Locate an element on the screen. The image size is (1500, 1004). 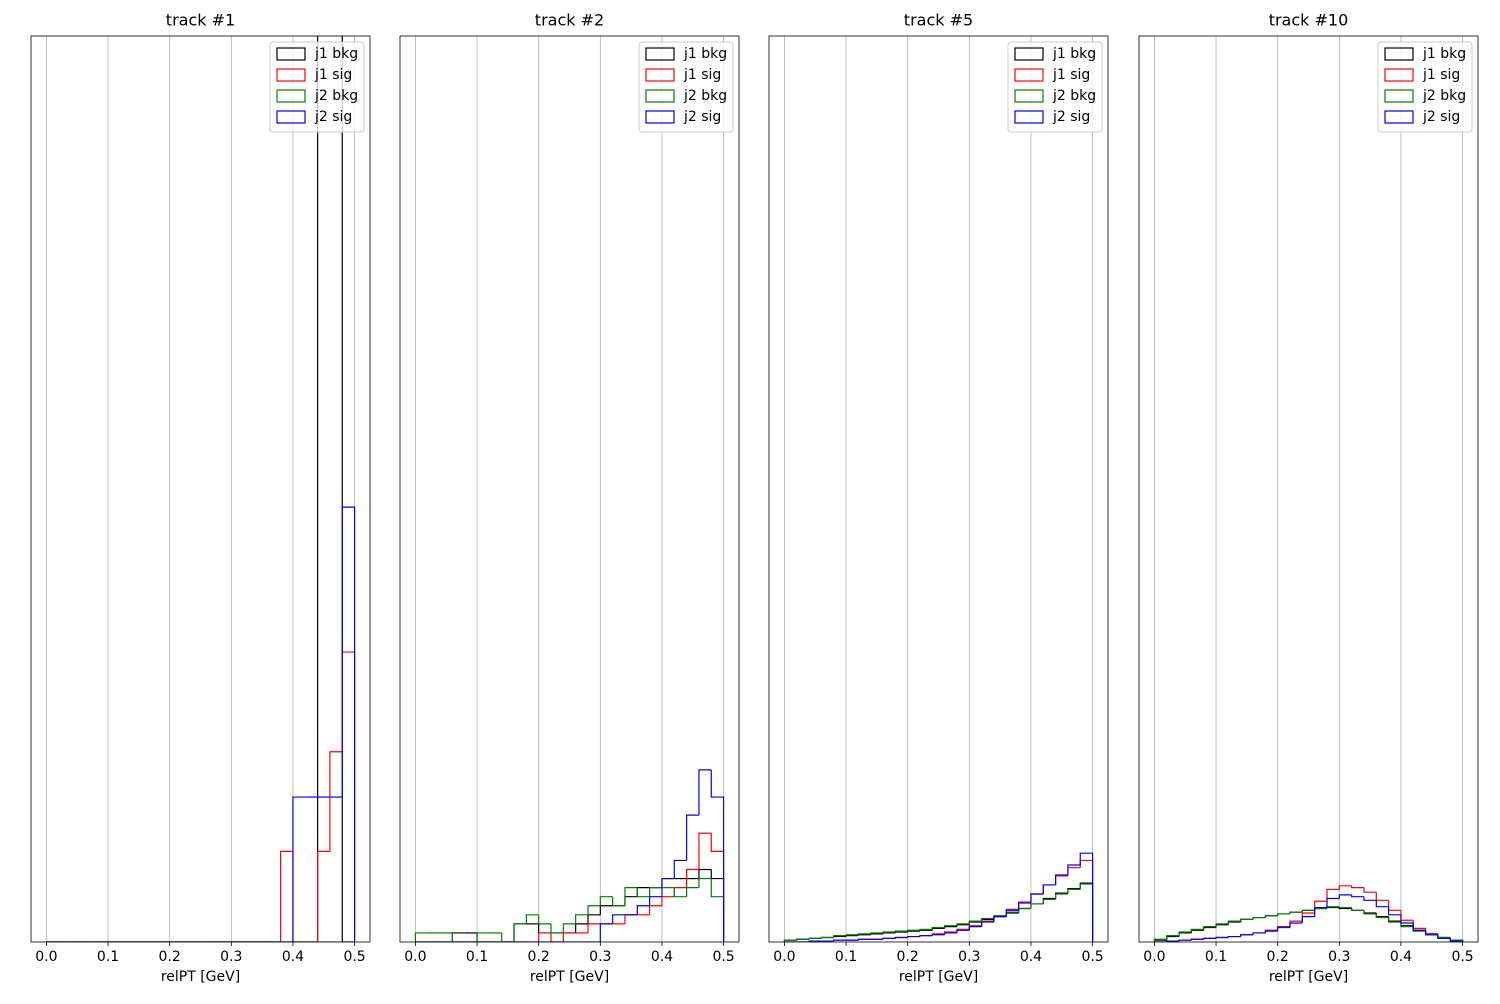
x-tick-label: 0.5 is located at coordinates (354, 957).